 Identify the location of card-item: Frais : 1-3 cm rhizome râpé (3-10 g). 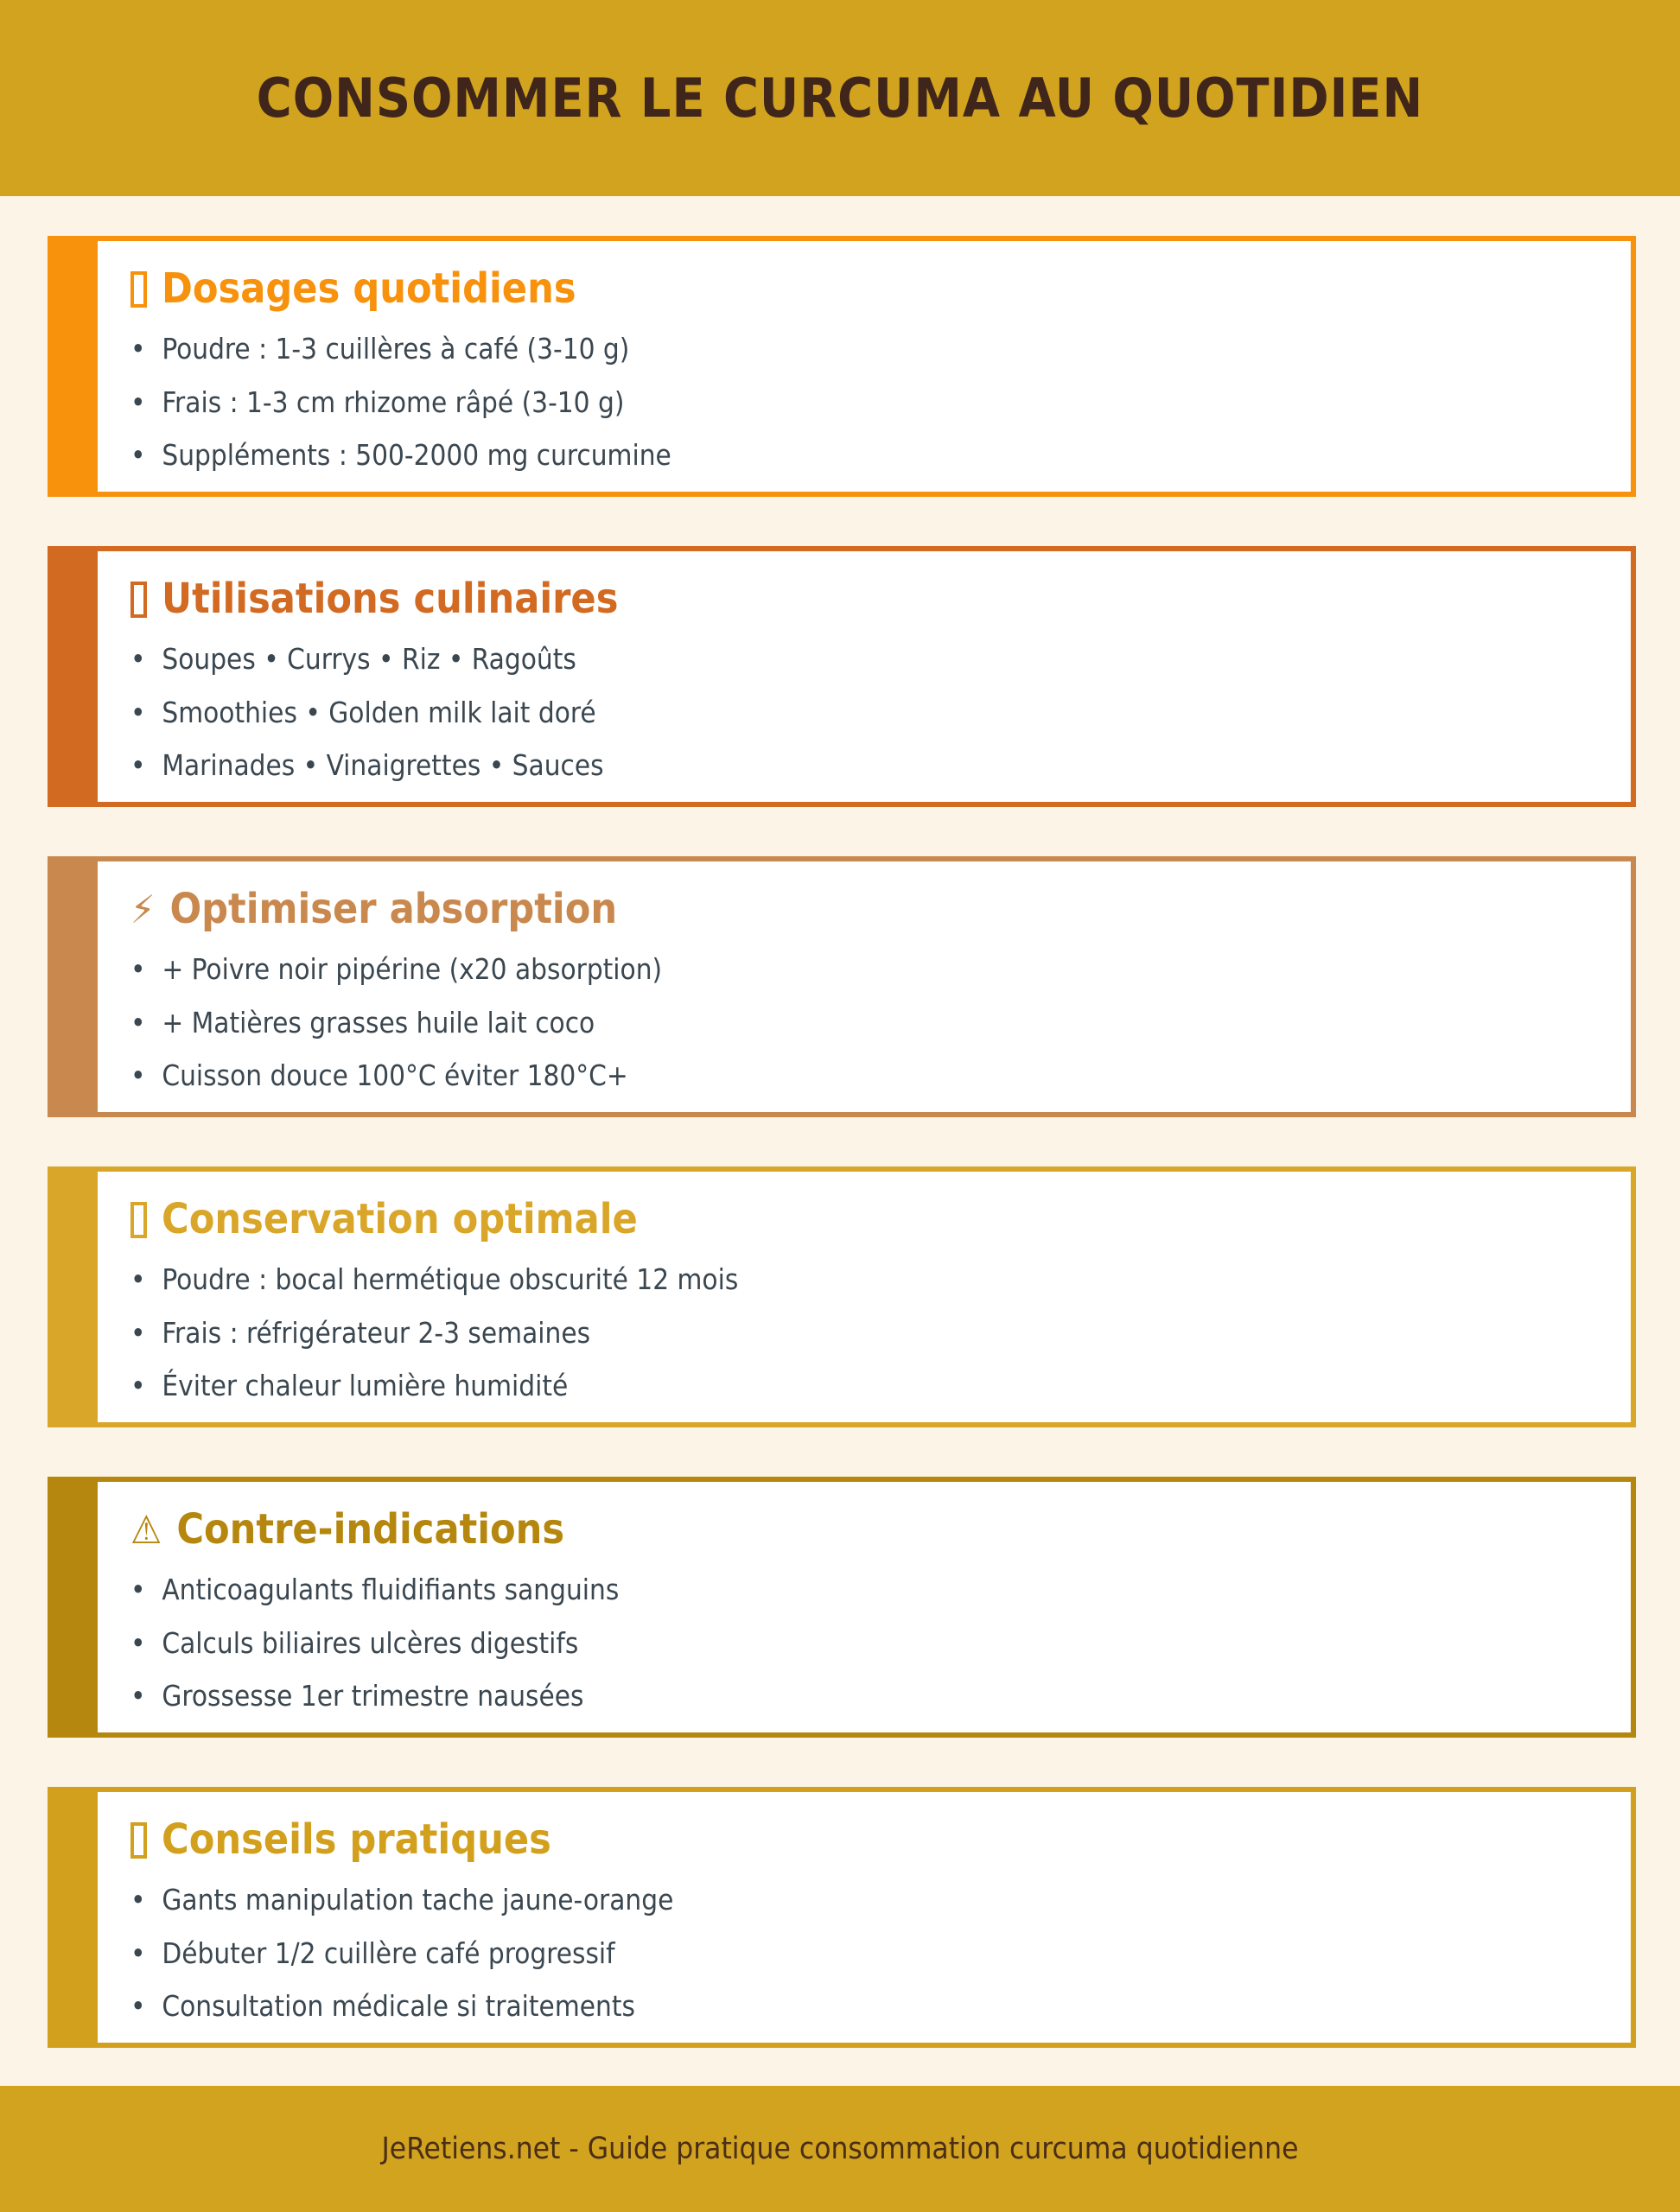
(863, 402).